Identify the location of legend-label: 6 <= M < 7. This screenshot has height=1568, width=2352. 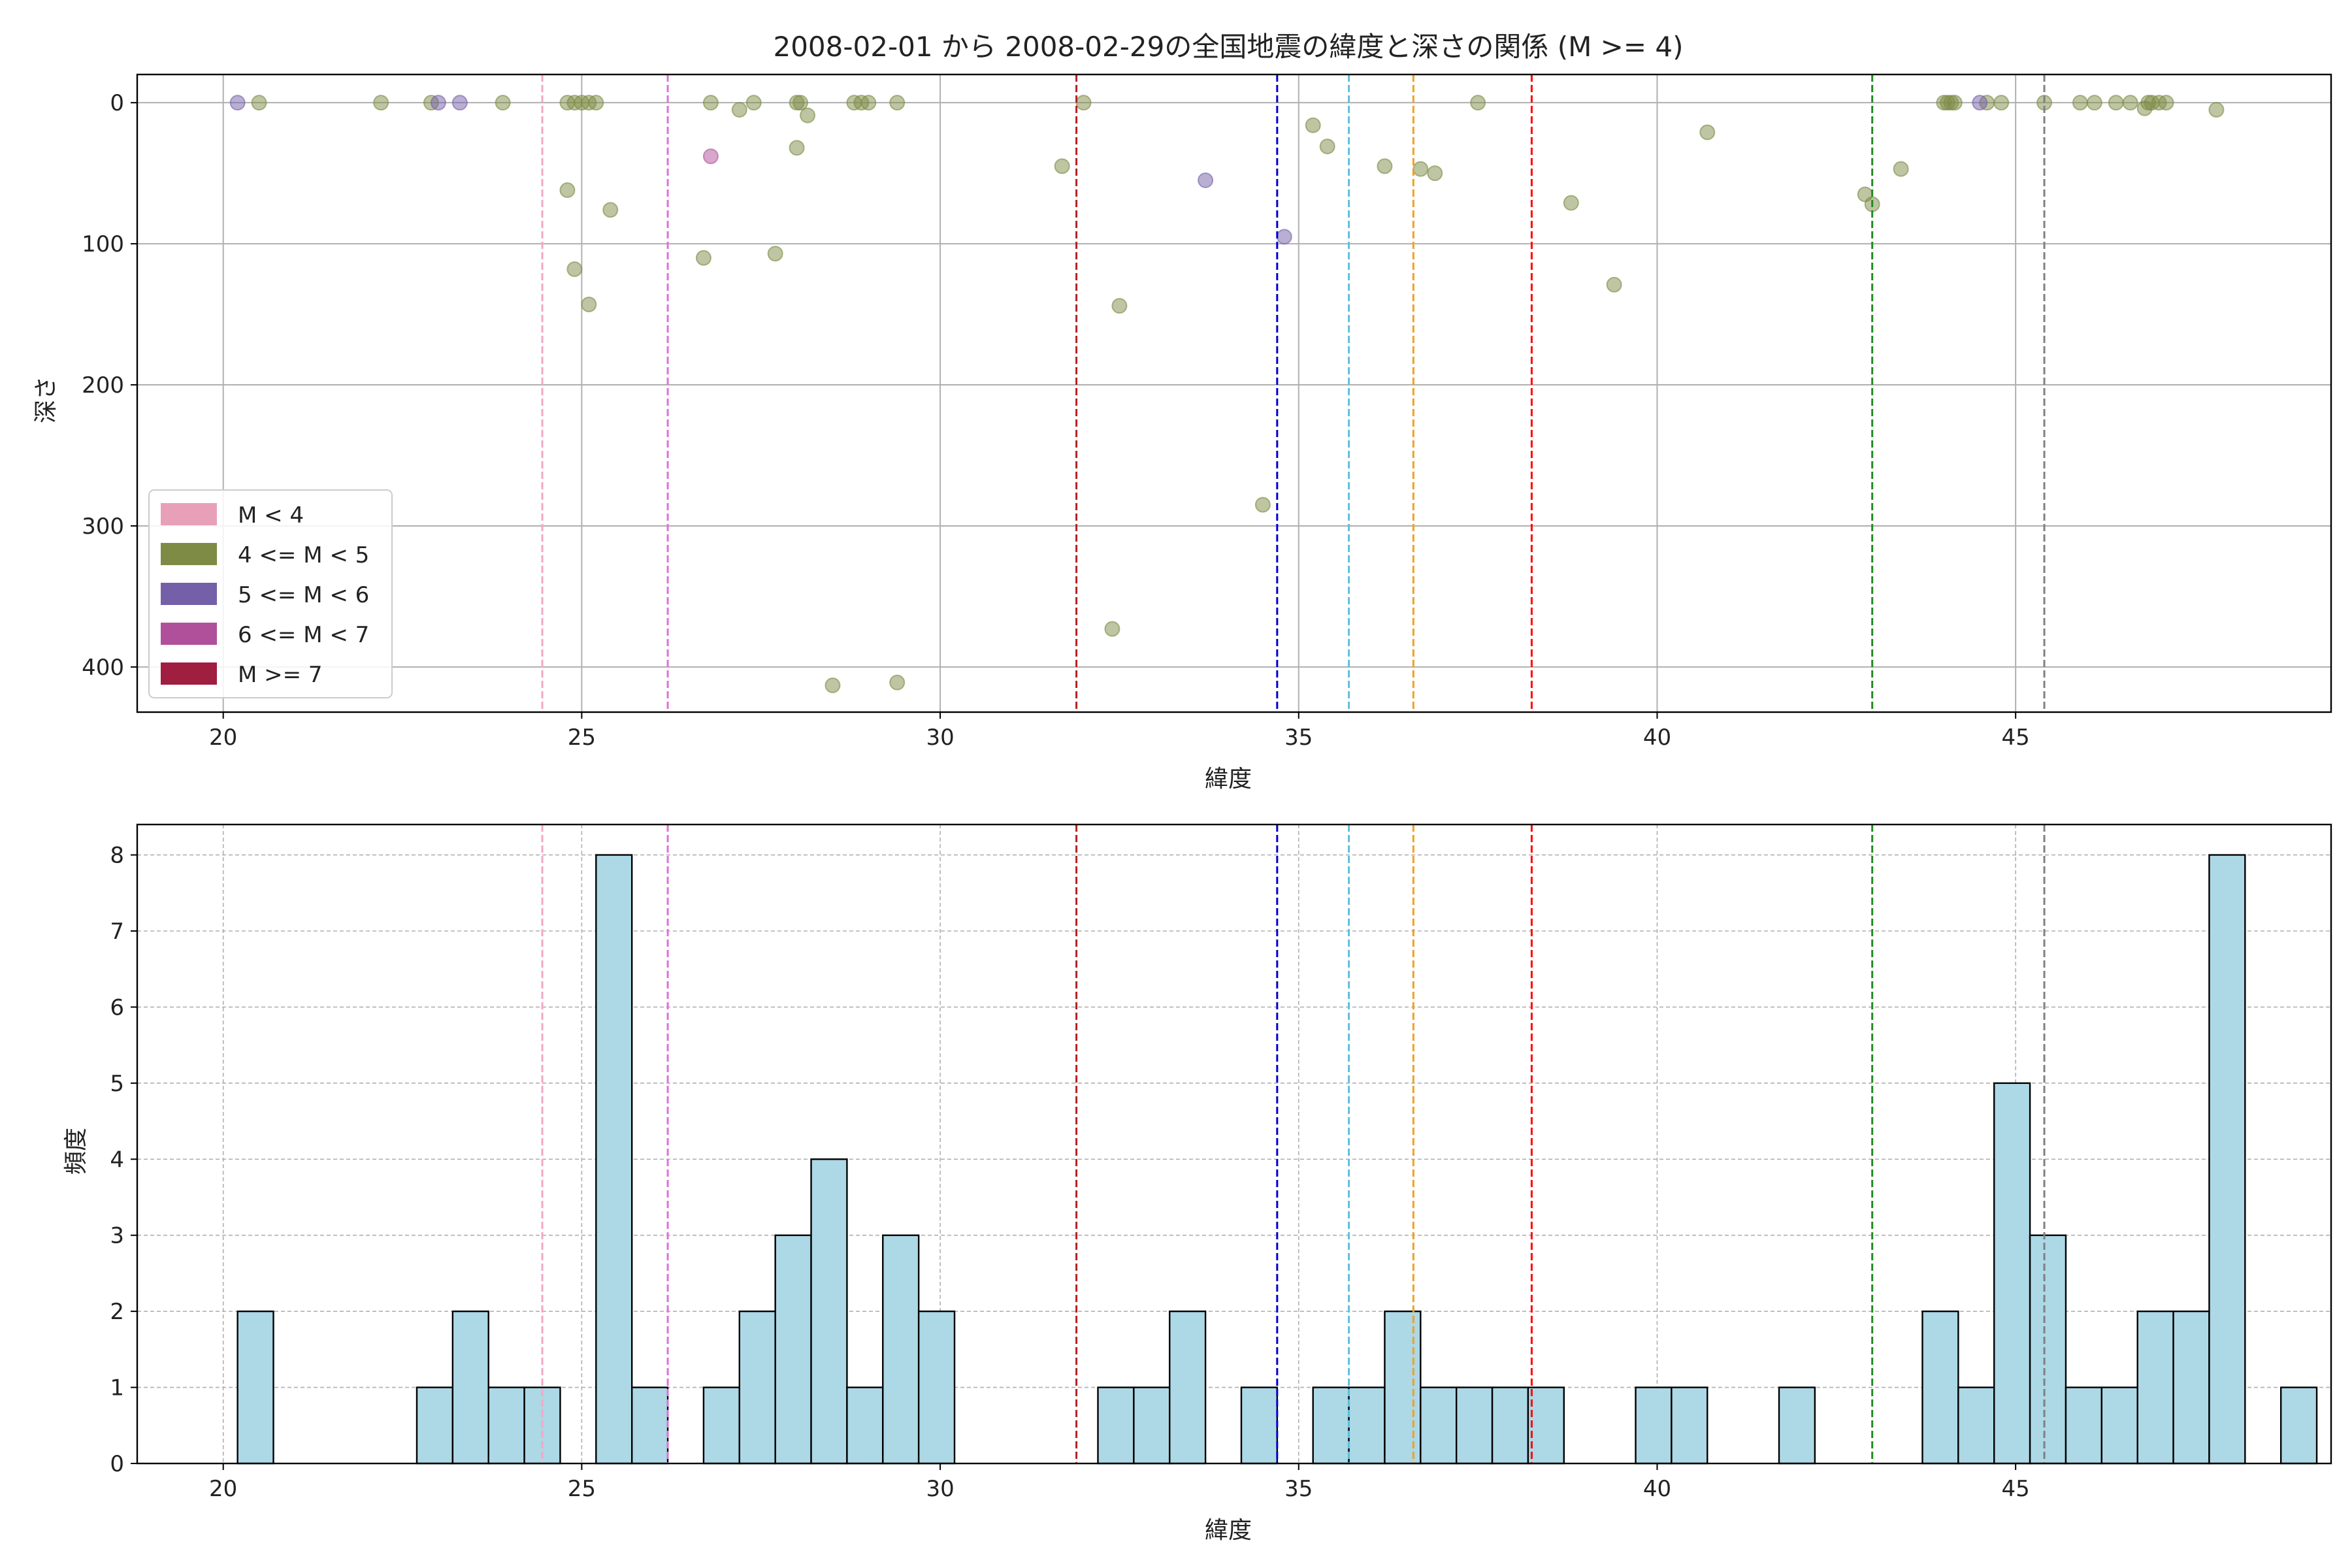
(303, 635).